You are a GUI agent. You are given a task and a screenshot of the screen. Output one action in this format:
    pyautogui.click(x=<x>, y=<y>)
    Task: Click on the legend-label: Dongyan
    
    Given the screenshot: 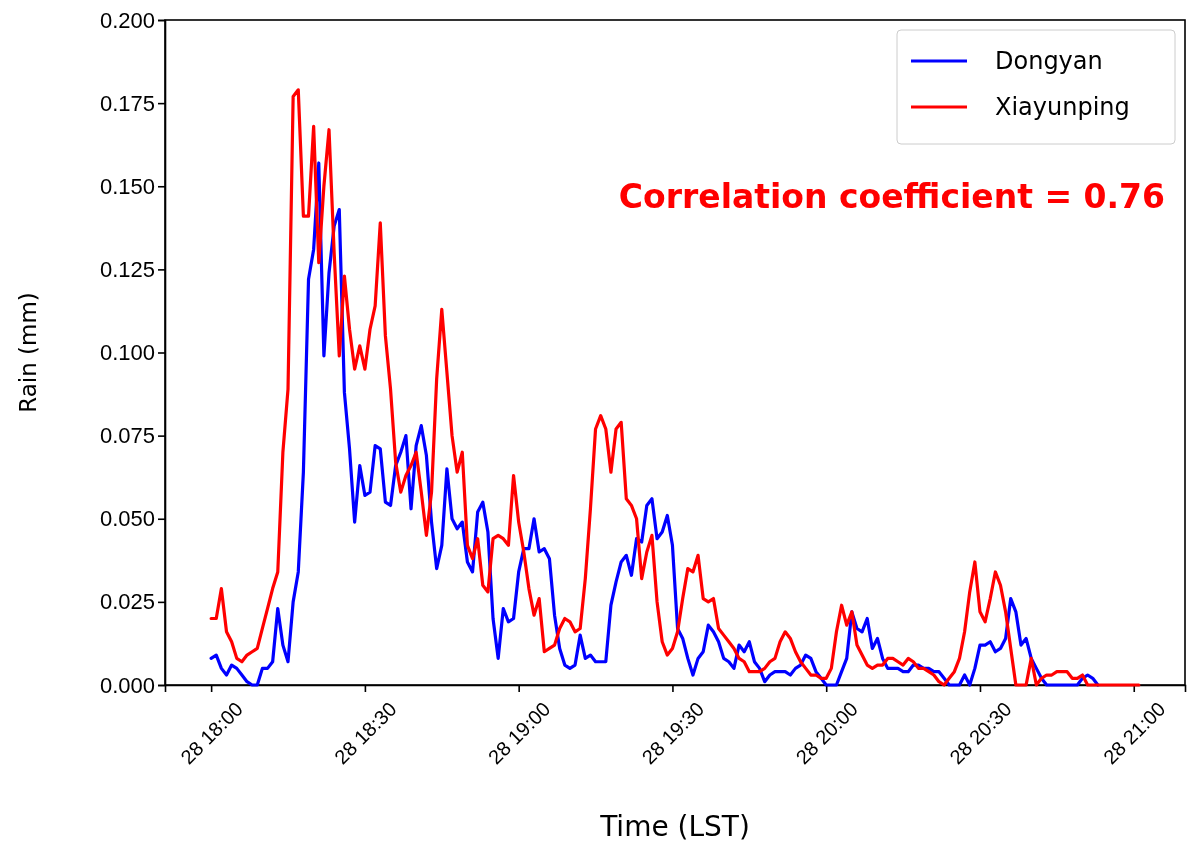 What is the action you would take?
    pyautogui.click(x=1049, y=61)
    